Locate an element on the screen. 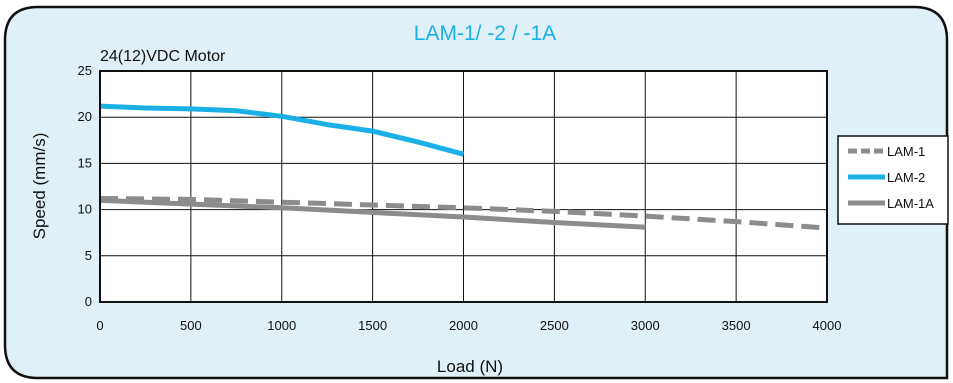 This screenshot has height=383, width=953. y-tick-labels: 0 5 10 15 20 25 is located at coordinates (85, 186).